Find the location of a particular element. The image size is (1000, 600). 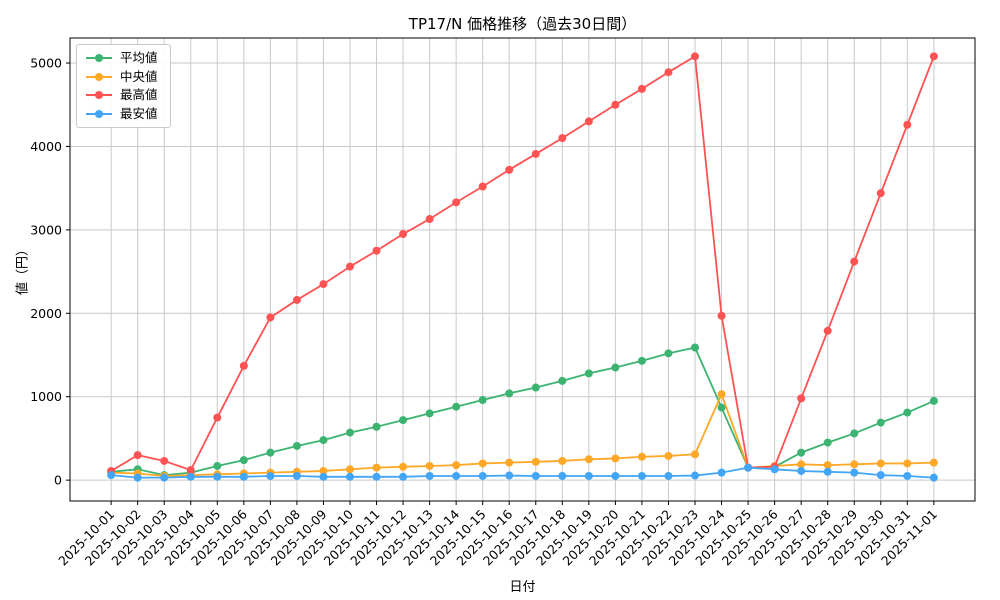

x-axis-label: 日付 is located at coordinates (522, 587).